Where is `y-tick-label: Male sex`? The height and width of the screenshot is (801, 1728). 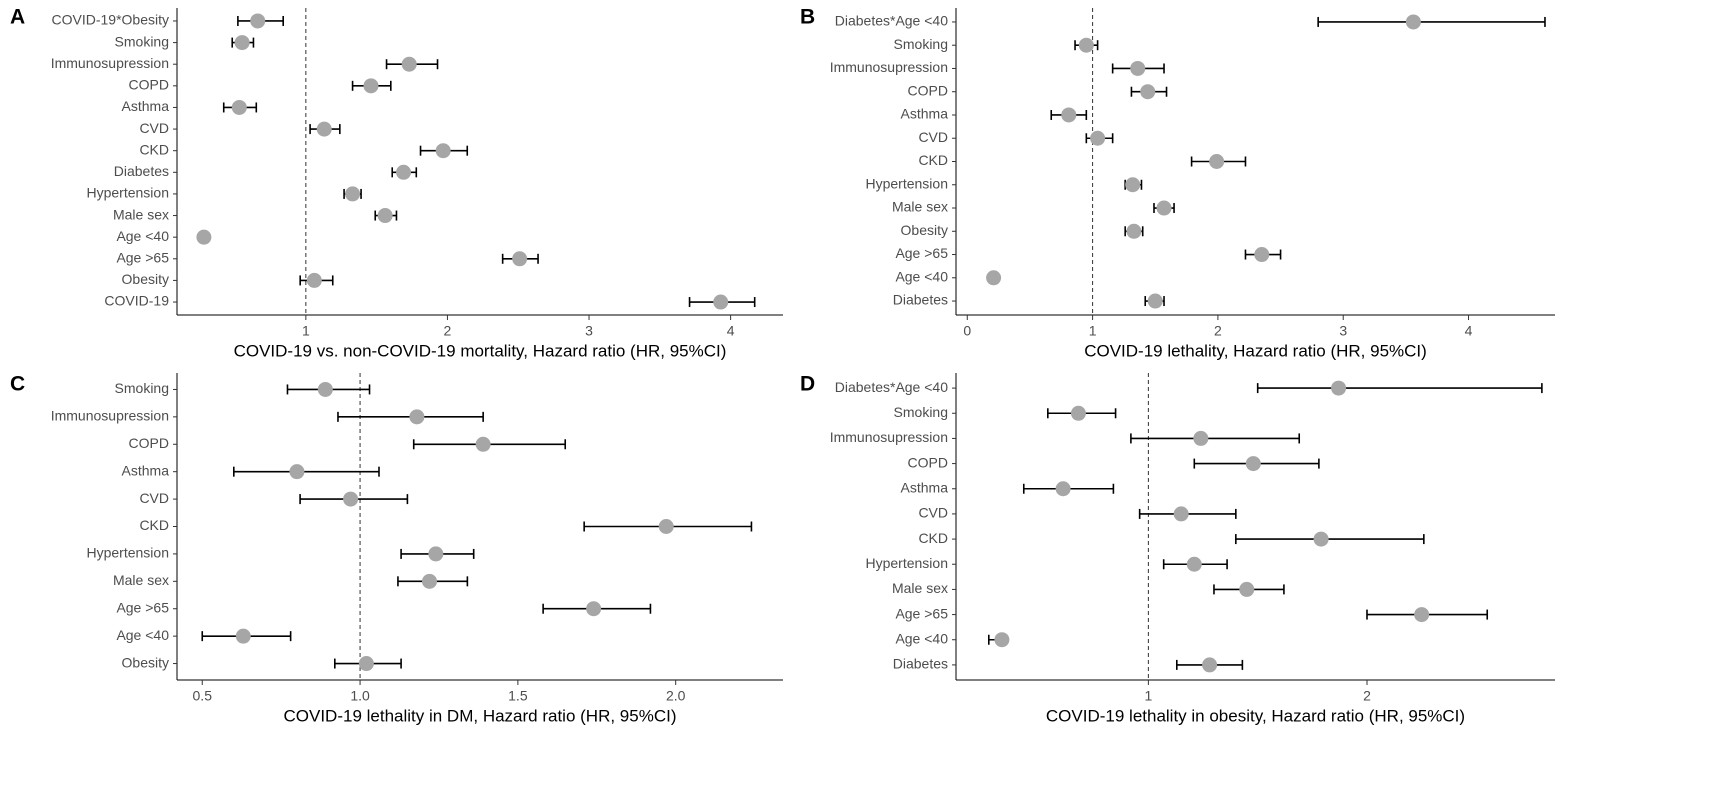 y-tick-label: Male sex is located at coordinates (141, 214).